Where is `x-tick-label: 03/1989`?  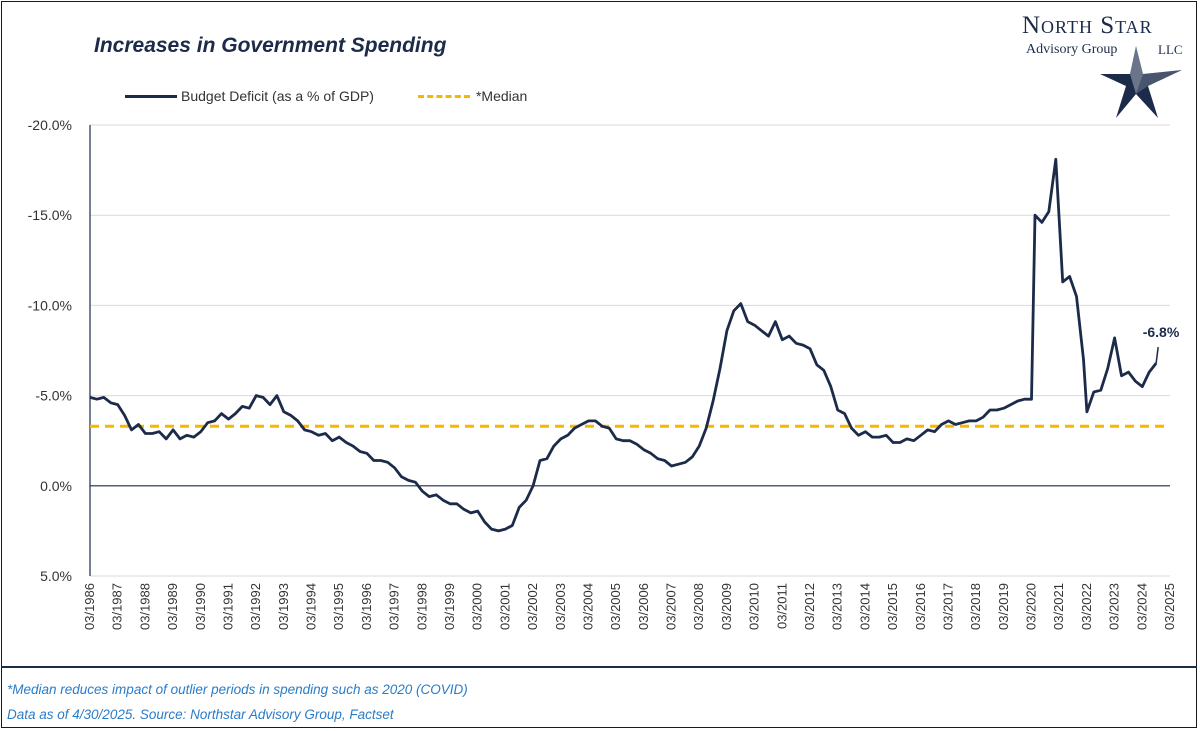 x-tick-label: 03/1989 is located at coordinates (172, 606).